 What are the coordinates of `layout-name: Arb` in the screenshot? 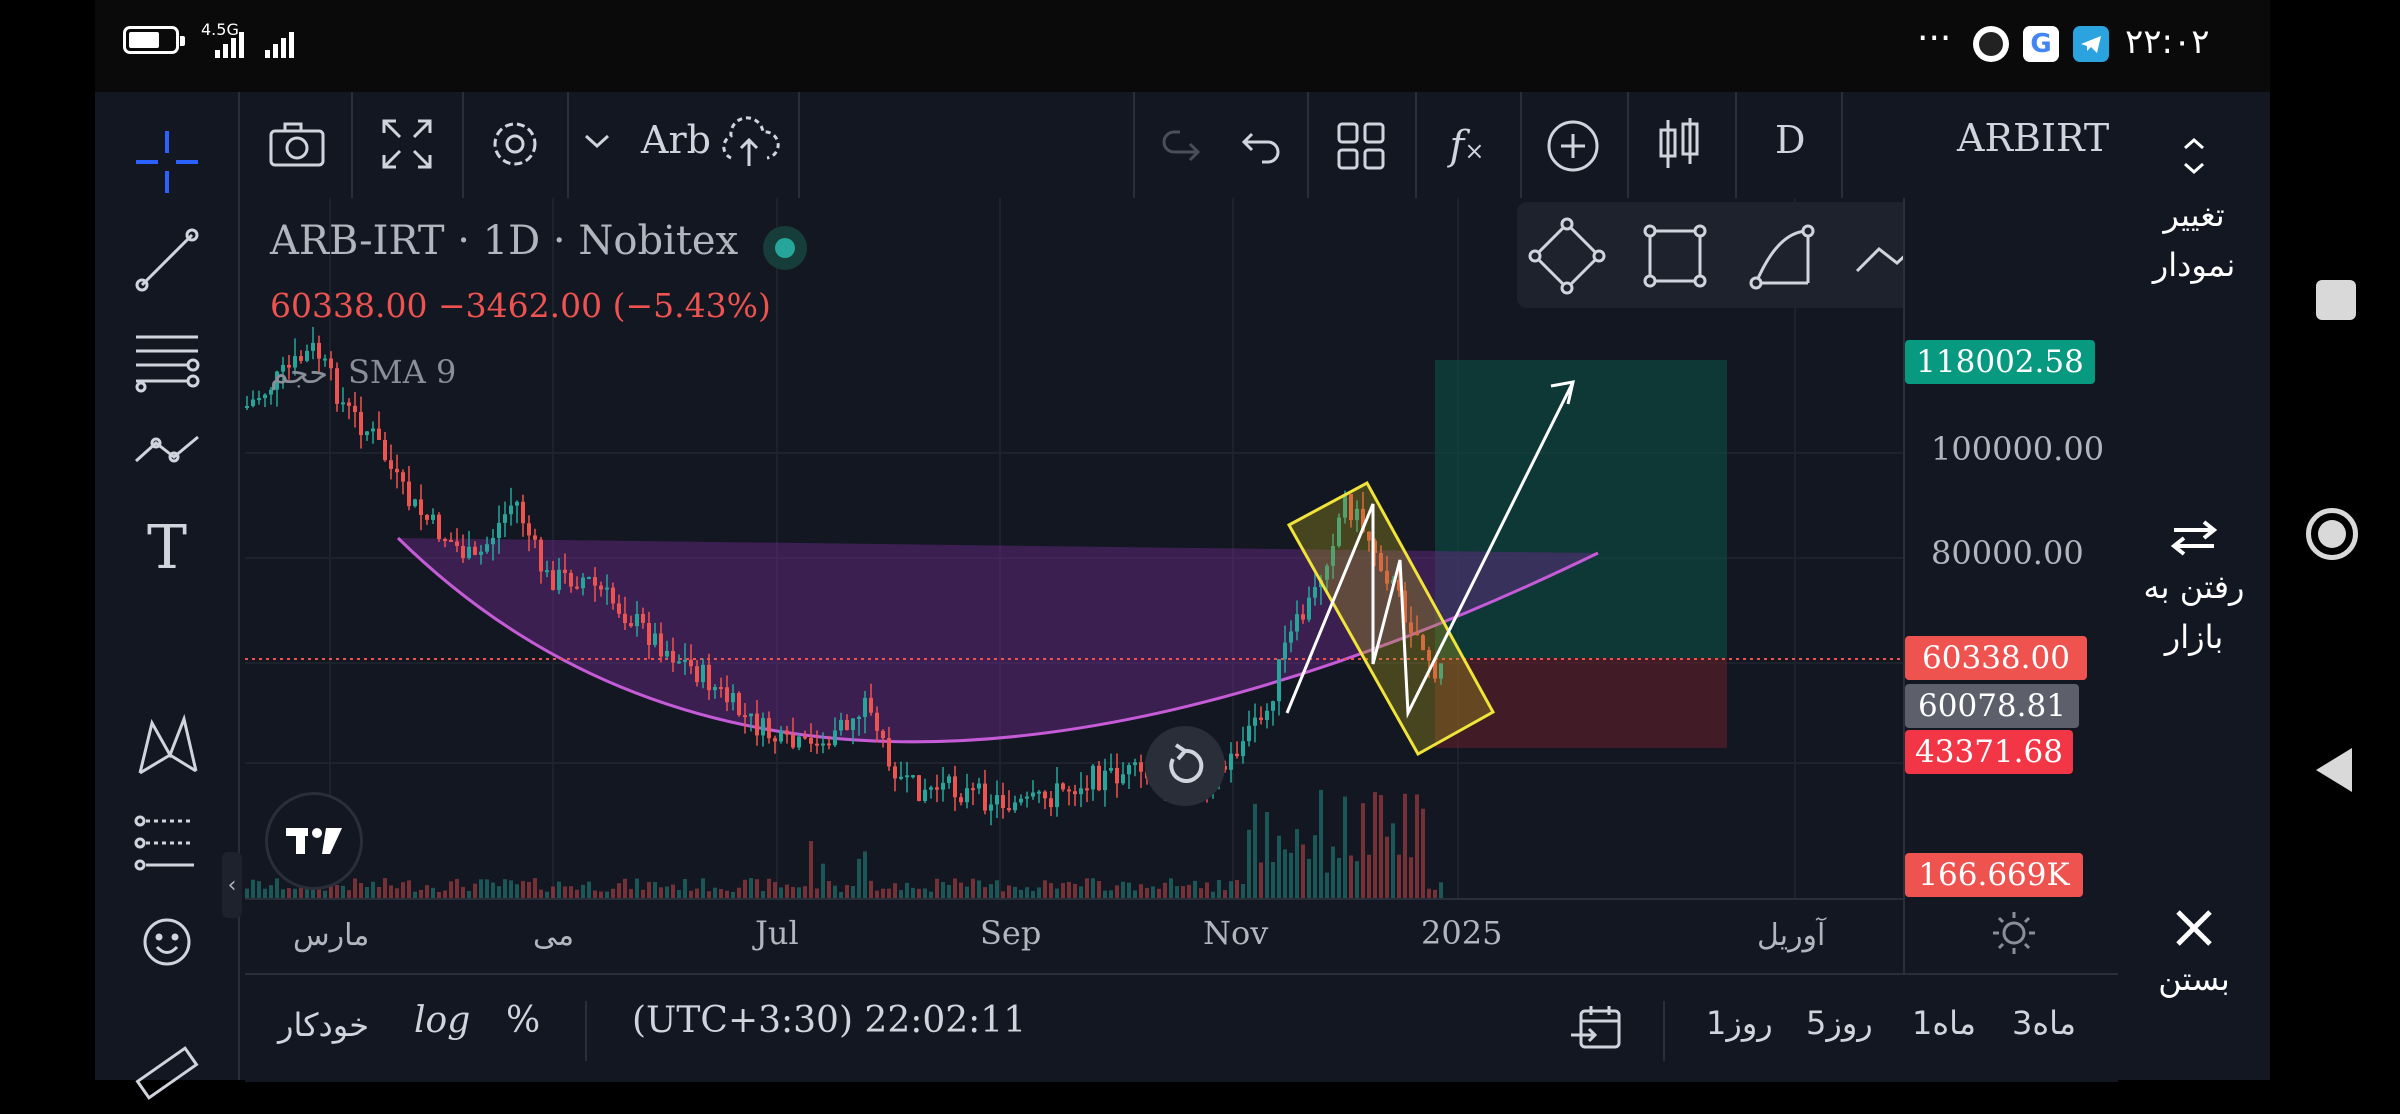 It's located at (676, 140).